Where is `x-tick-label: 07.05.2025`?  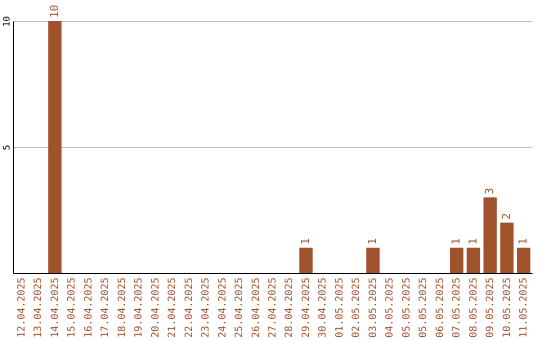
x-tick-label: 07.05.2025 is located at coordinates (457, 308).